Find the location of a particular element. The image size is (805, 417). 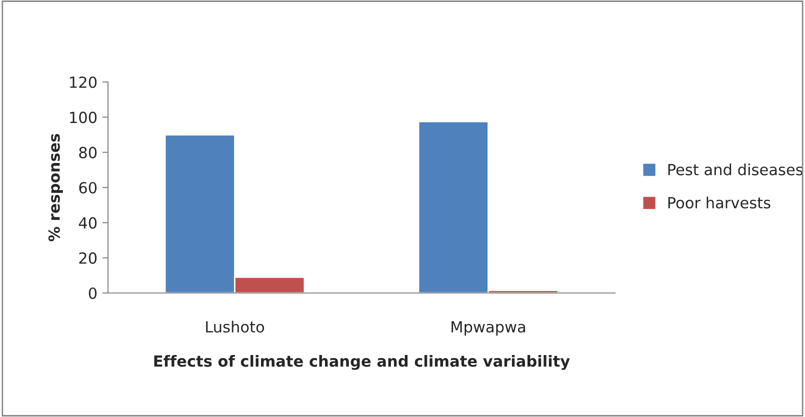

y-tick-label: 120 is located at coordinates (83, 82).